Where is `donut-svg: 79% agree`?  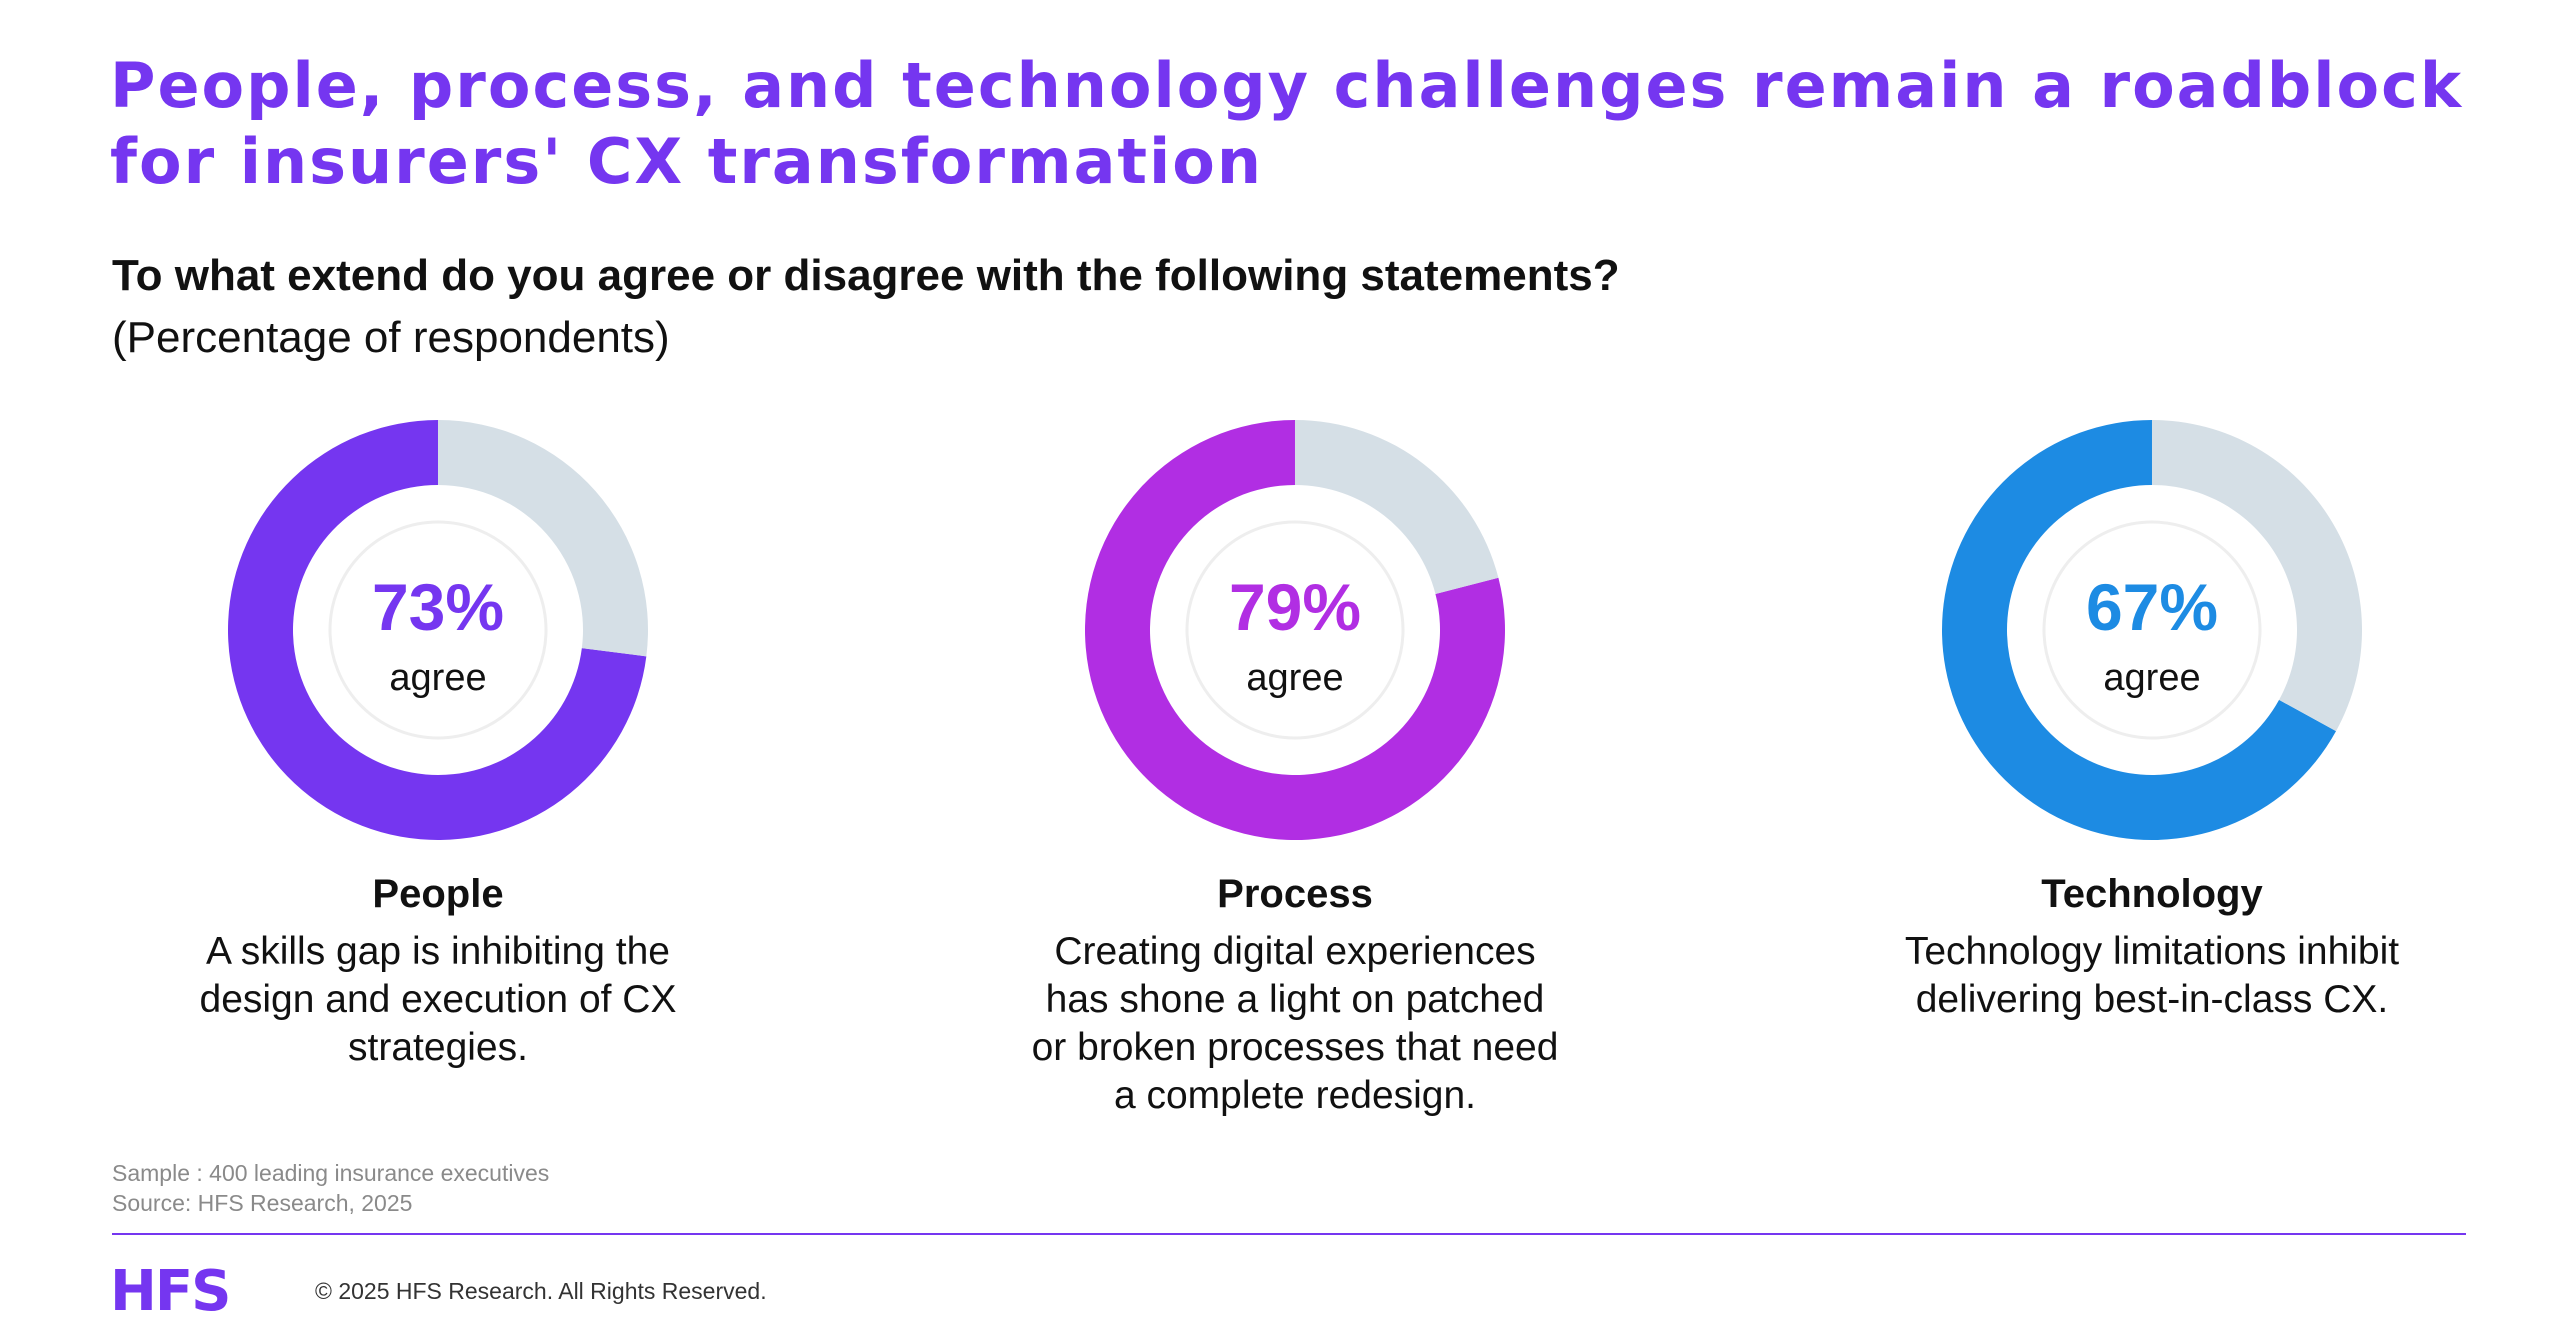
donut-svg: 79% agree is located at coordinates (1295, 630).